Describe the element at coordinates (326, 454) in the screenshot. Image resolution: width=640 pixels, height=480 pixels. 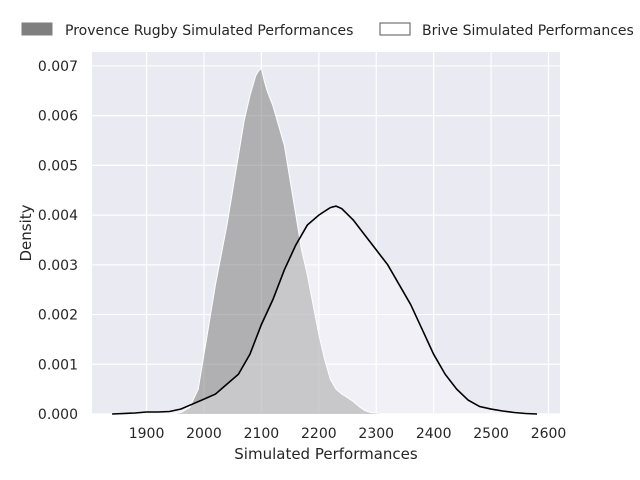
I see `x-axis-label: Simulated Performances` at that location.